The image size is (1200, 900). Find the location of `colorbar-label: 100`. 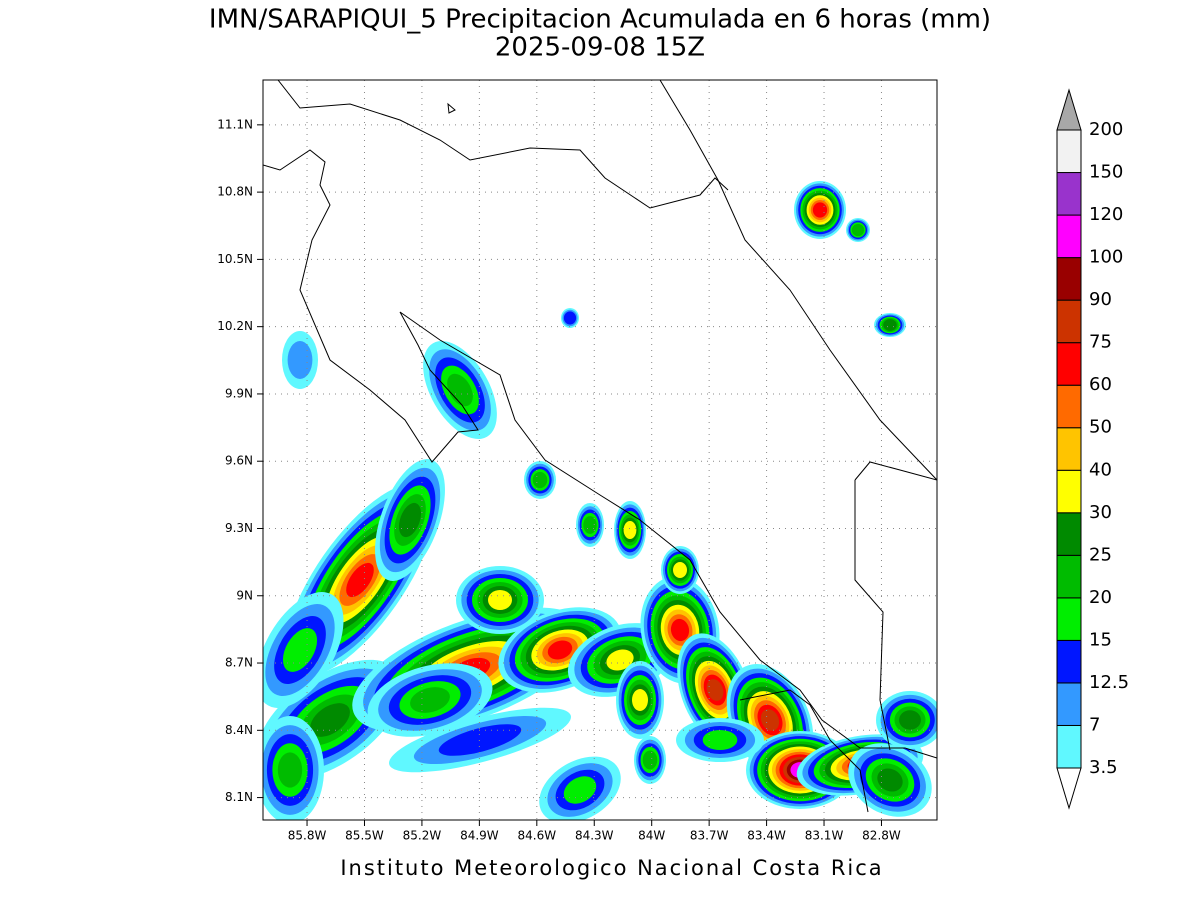

colorbar-label: 100 is located at coordinates (1106, 257).